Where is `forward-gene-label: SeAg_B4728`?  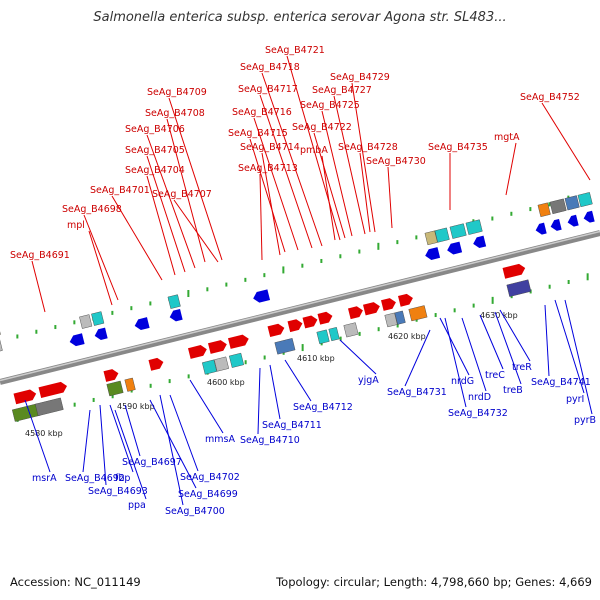 forward-gene-label: SeAg_B4728 is located at coordinates (368, 147).